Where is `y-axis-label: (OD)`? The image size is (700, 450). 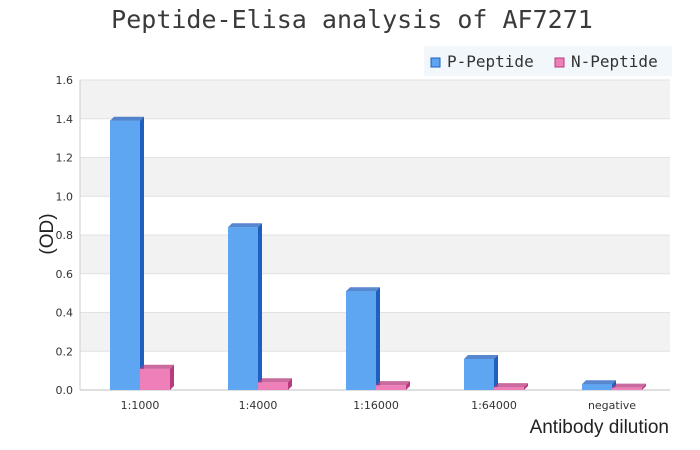
y-axis-label: (OD) is located at coordinates (47, 233).